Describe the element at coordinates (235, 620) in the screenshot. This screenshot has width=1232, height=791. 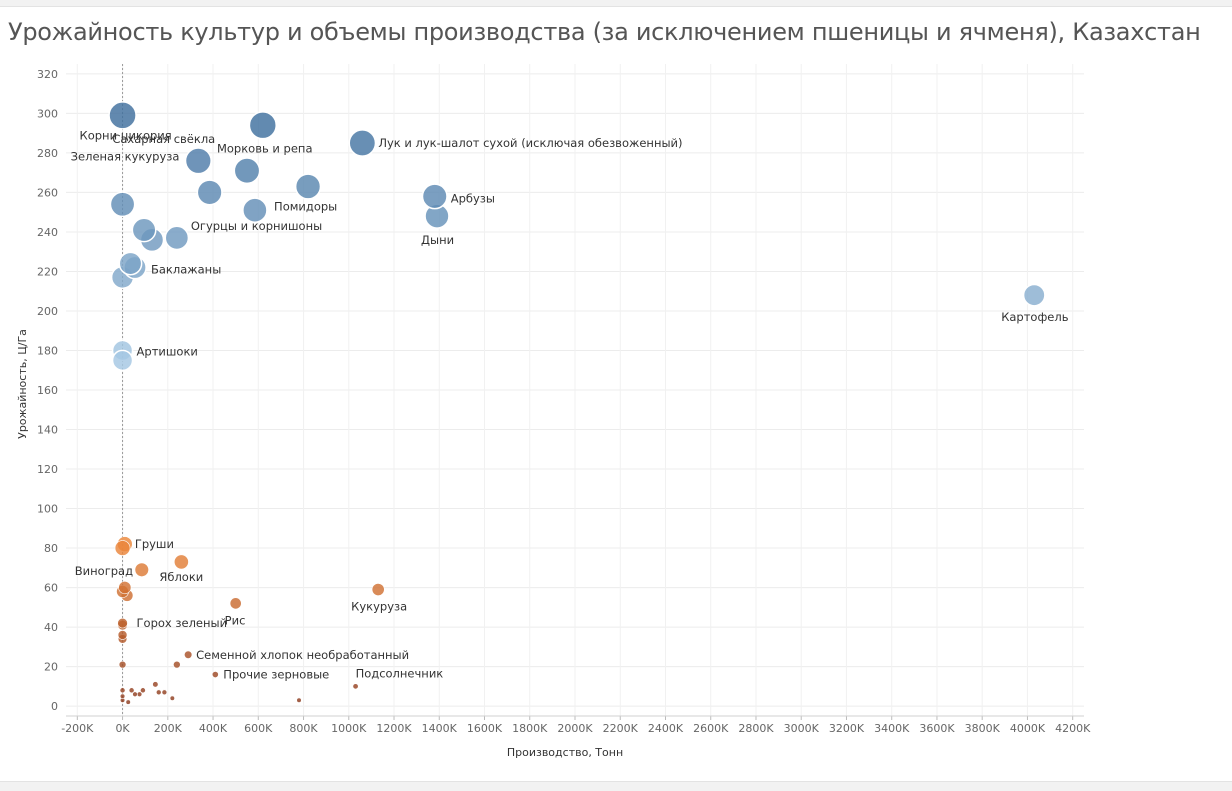
I see `point-label: Рис` at that location.